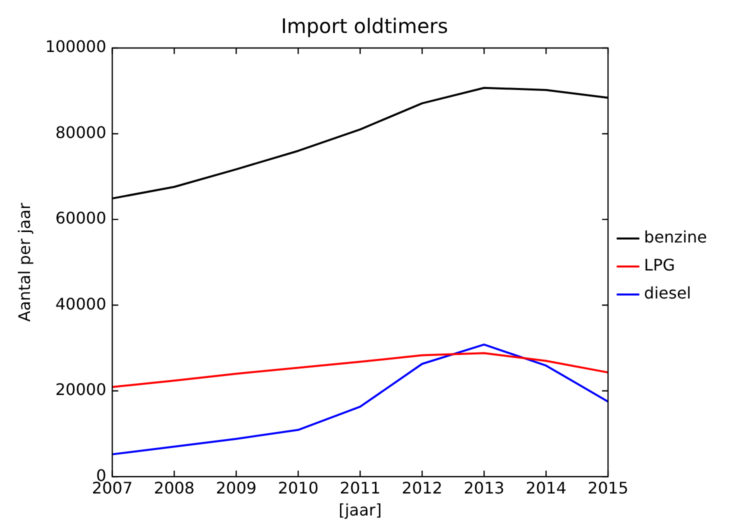 This screenshot has width=733, height=529. I want to click on legend-label: LPG, so click(659, 265).